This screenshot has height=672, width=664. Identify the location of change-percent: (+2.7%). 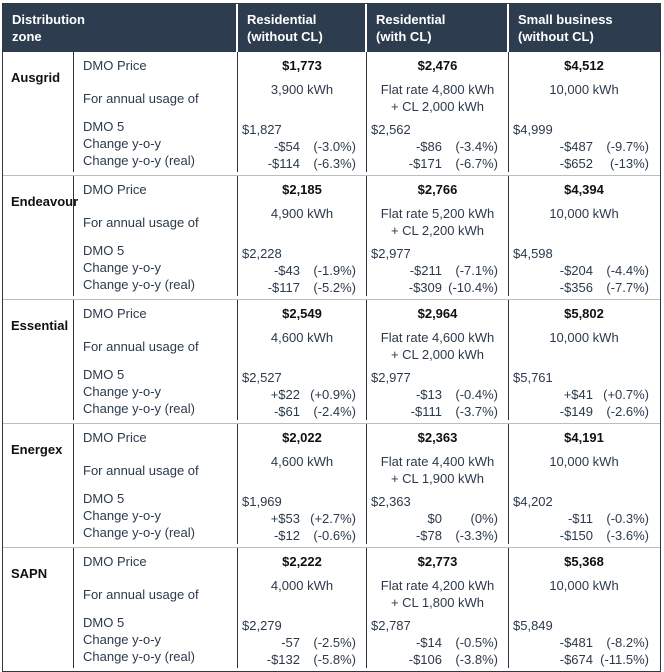
(333, 518).